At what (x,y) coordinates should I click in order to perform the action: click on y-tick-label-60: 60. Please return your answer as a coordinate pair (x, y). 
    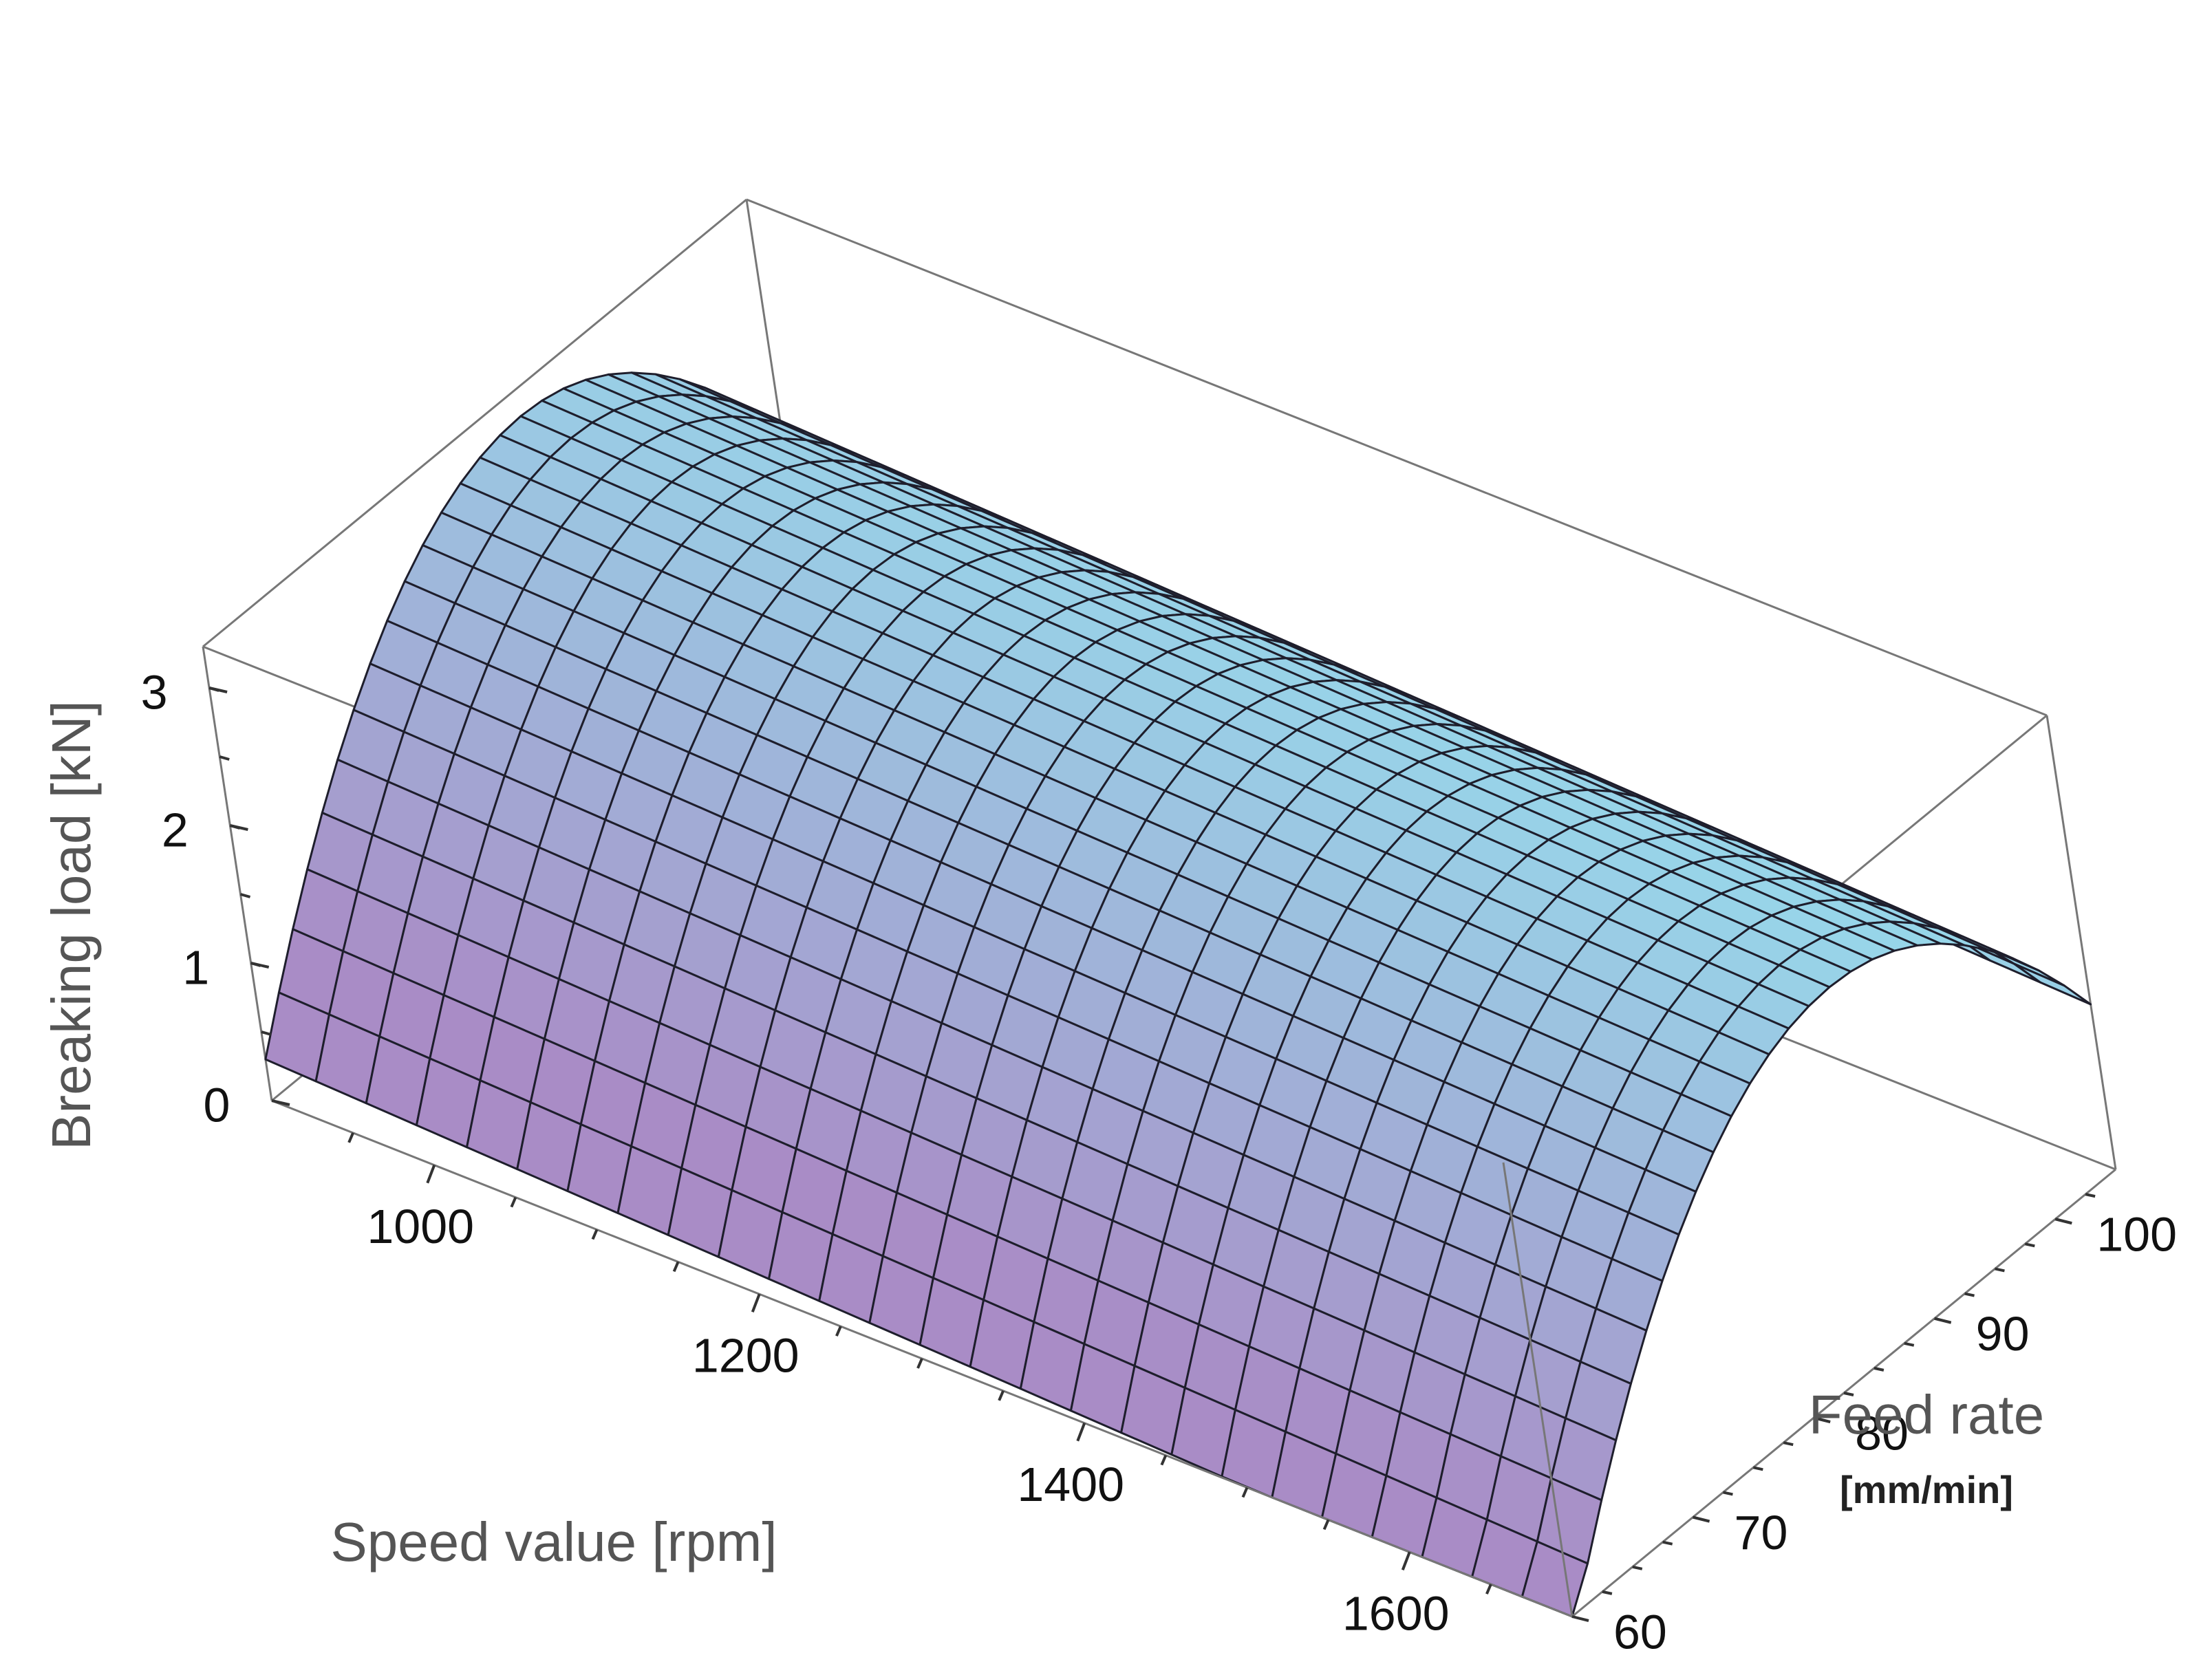
    Looking at the image, I should click on (1640, 1631).